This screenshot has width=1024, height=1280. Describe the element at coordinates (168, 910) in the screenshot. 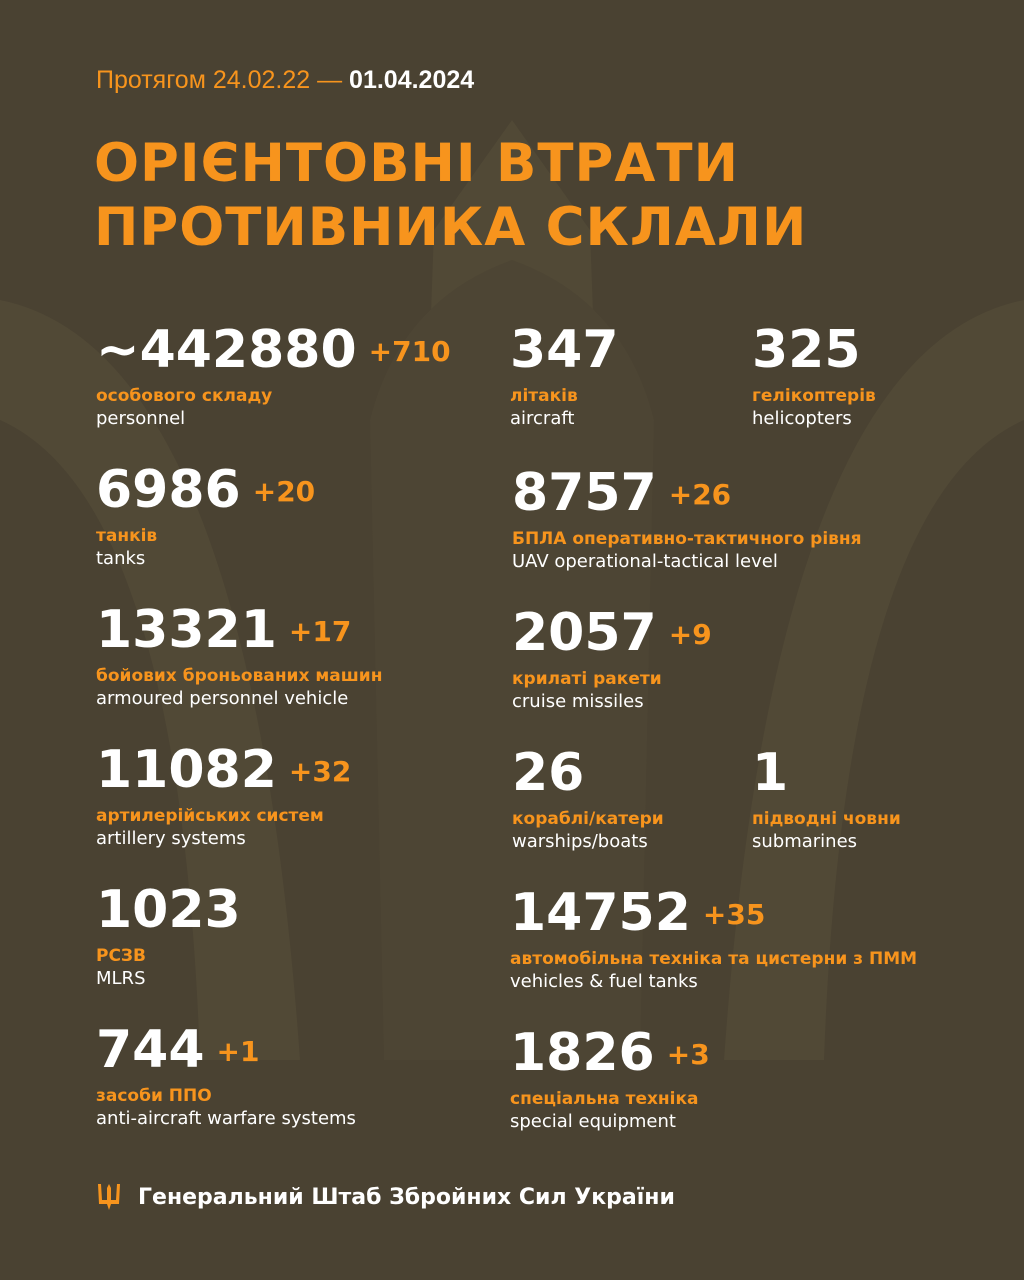

I see `stat-value: 1023` at that location.